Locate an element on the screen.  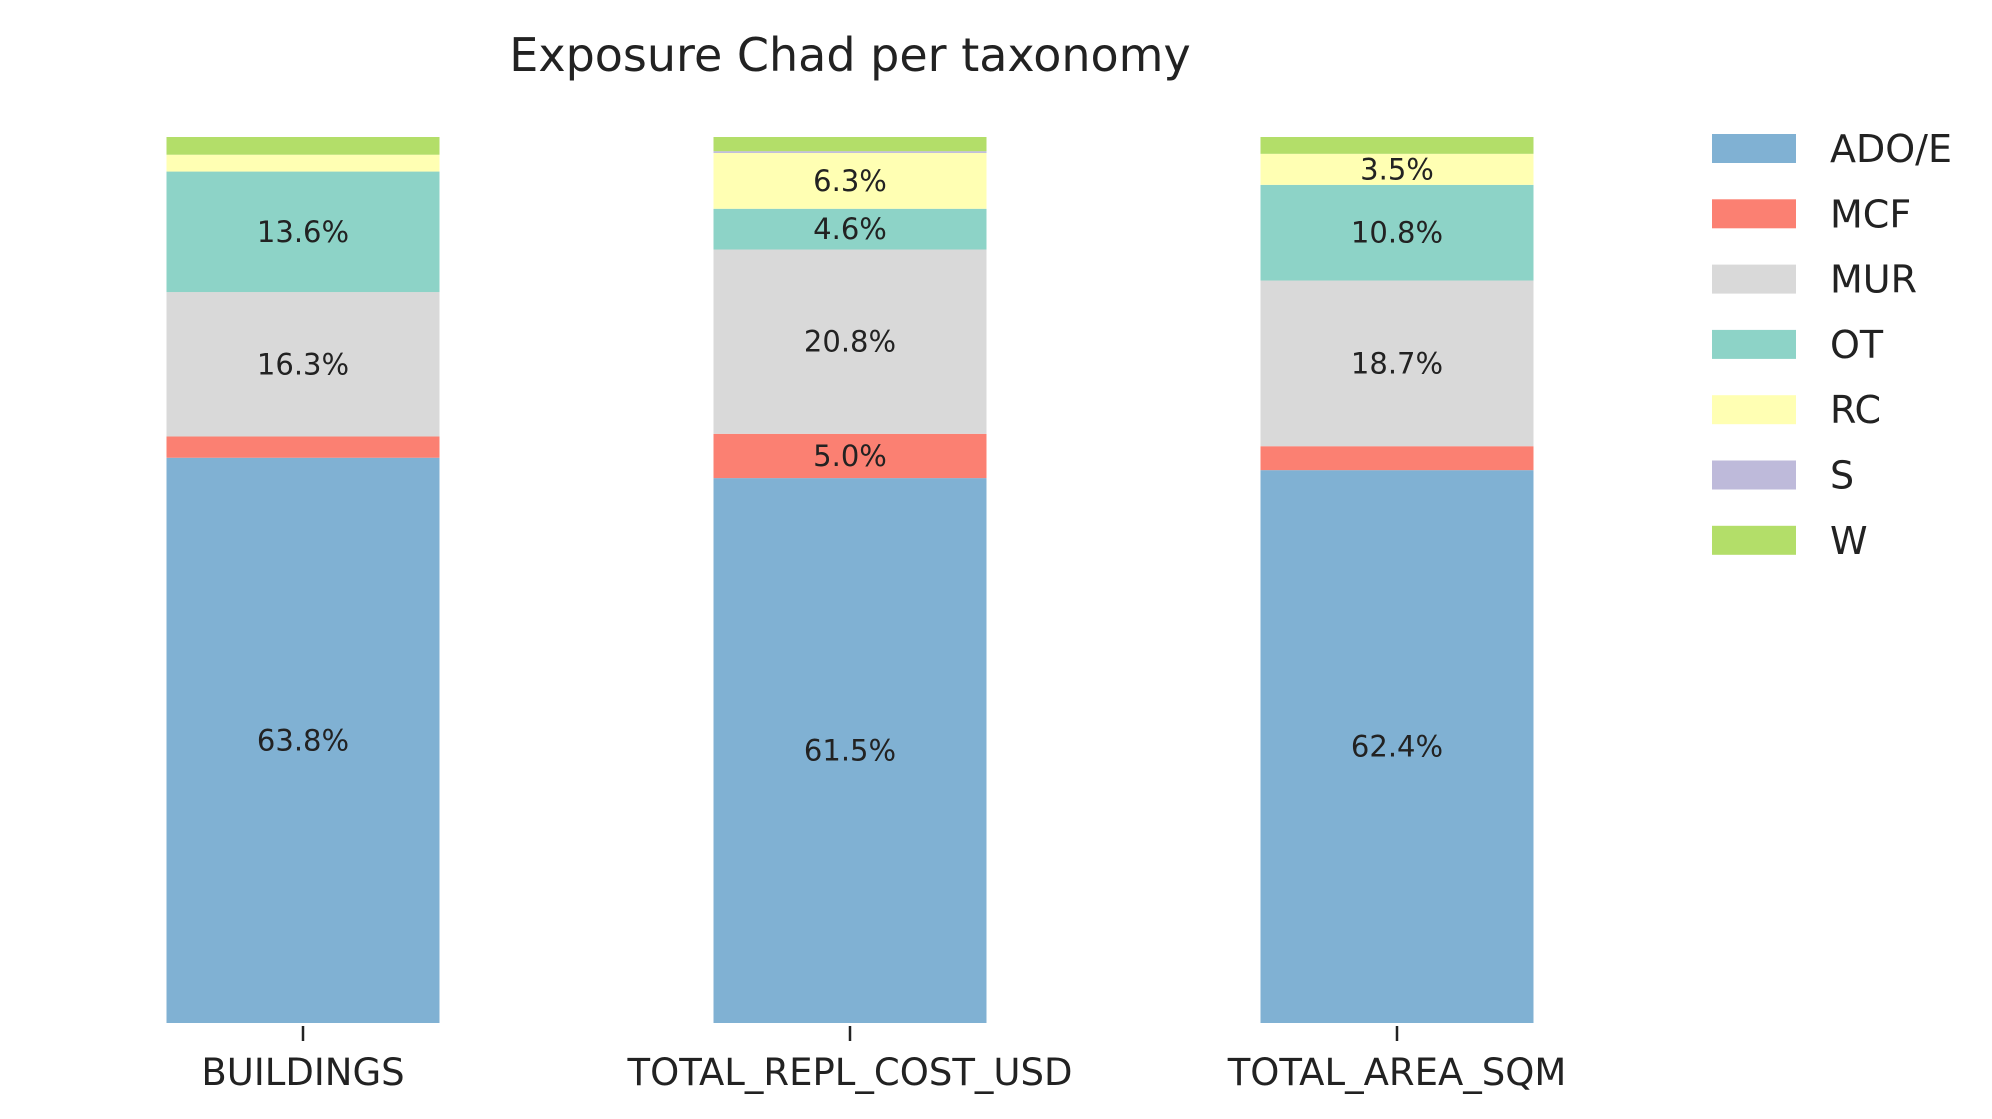
bar-segment-total-repl-cost-usd-w is located at coordinates (850, 144).